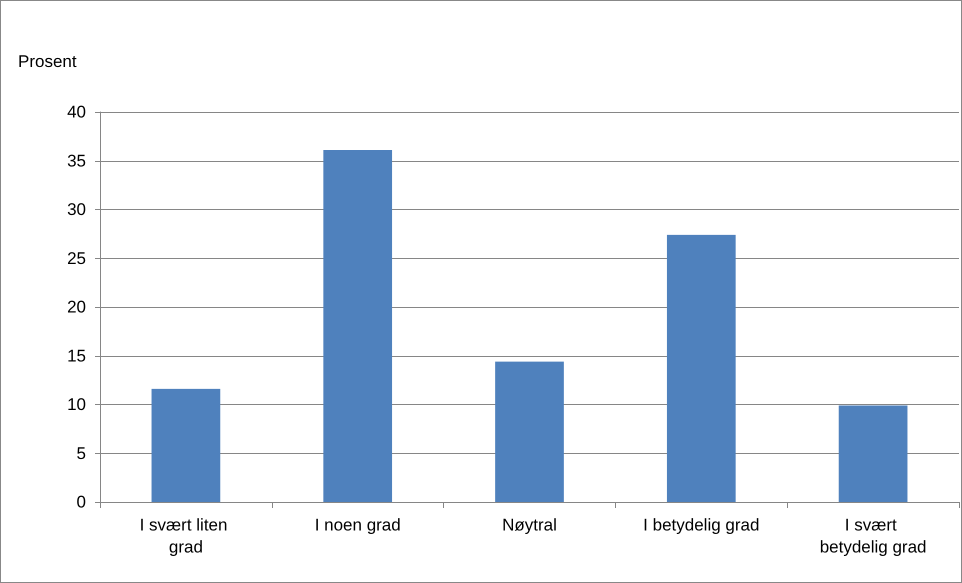  What do you see at coordinates (76, 404) in the screenshot?
I see `y-tick-label: 10` at bounding box center [76, 404].